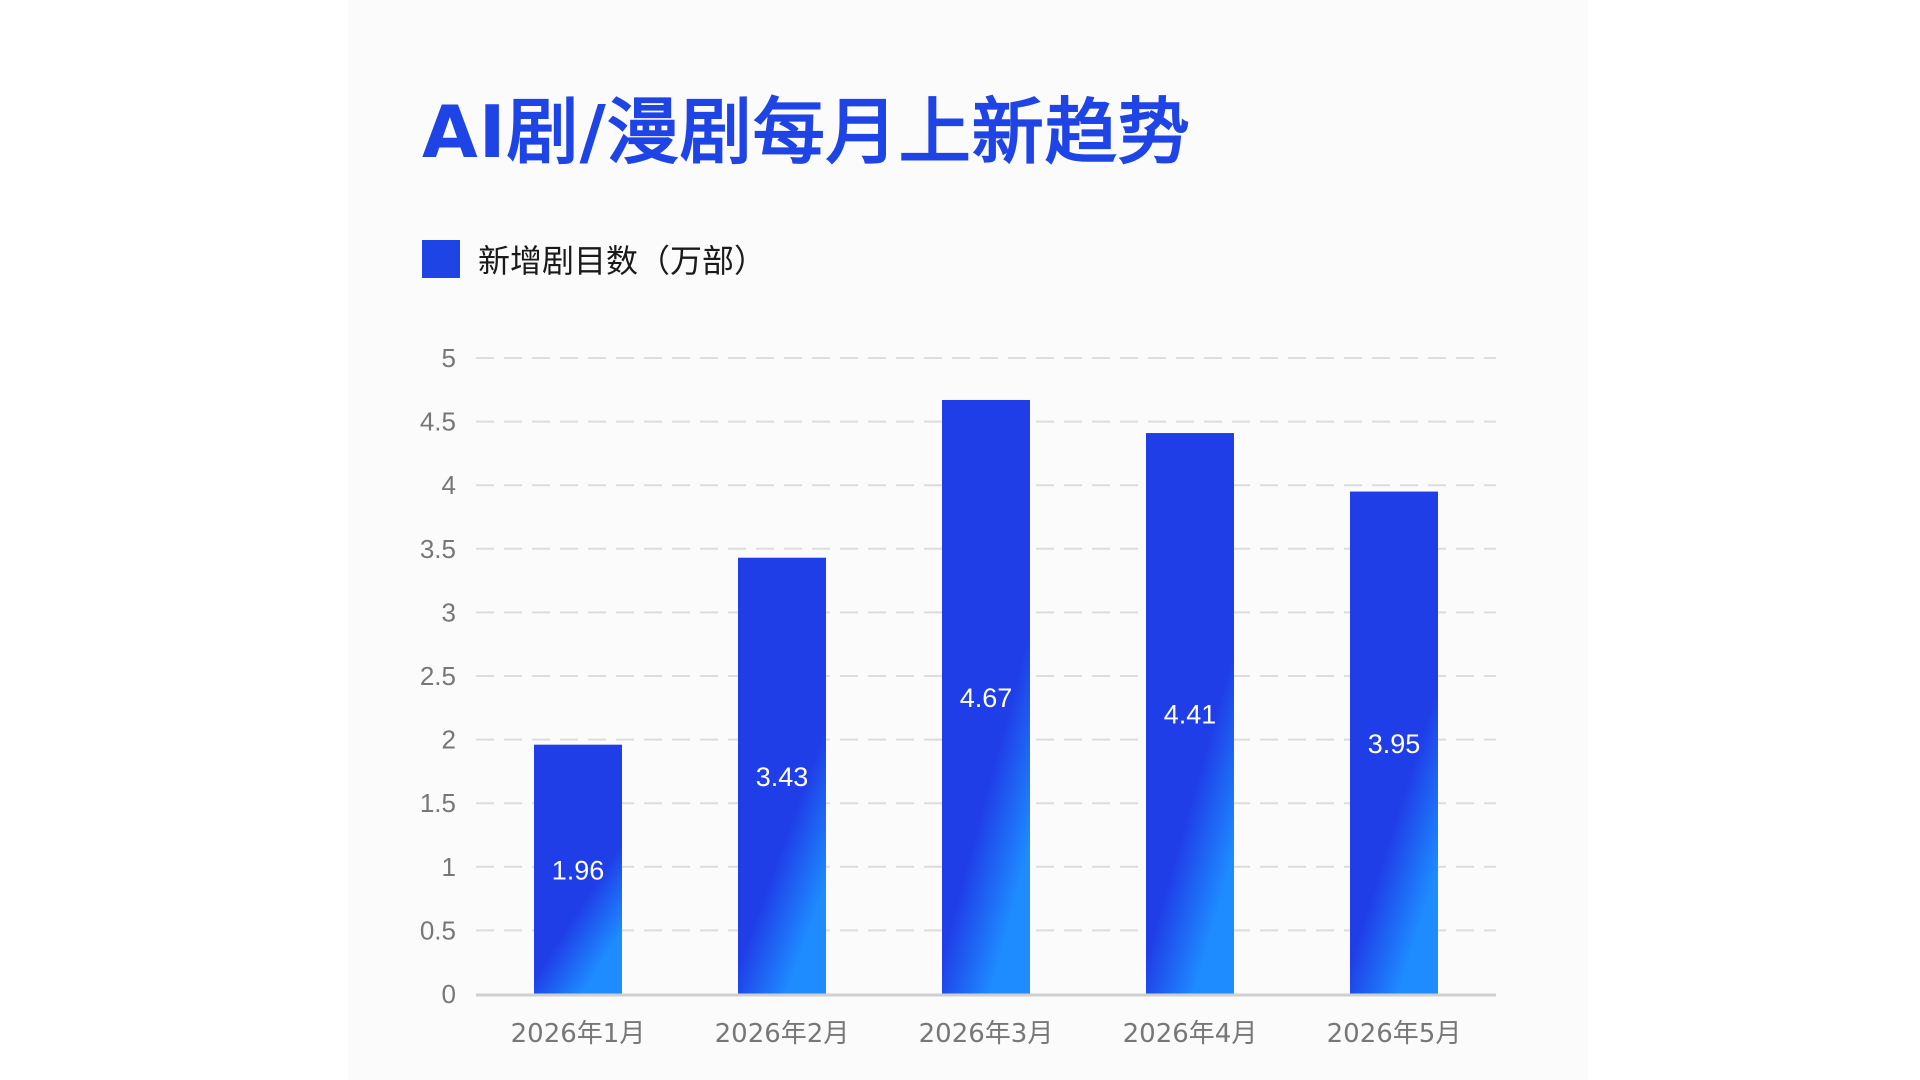 This screenshot has width=1920, height=1080. I want to click on data-labels: 1.96 3.43 4.67 4.41 3.95, so click(986, 784).